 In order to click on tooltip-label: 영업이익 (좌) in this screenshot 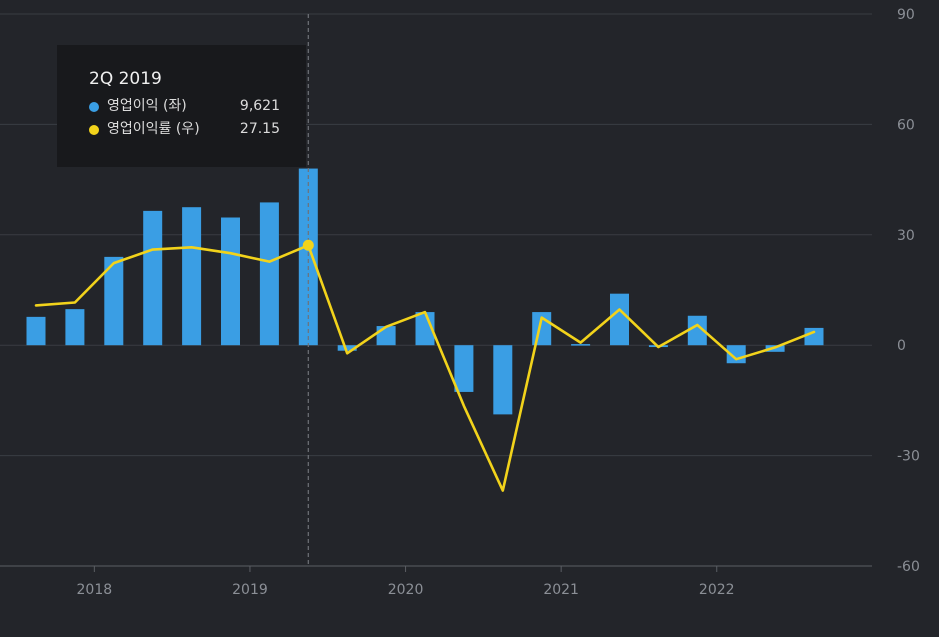, I will do `click(147, 106)`.